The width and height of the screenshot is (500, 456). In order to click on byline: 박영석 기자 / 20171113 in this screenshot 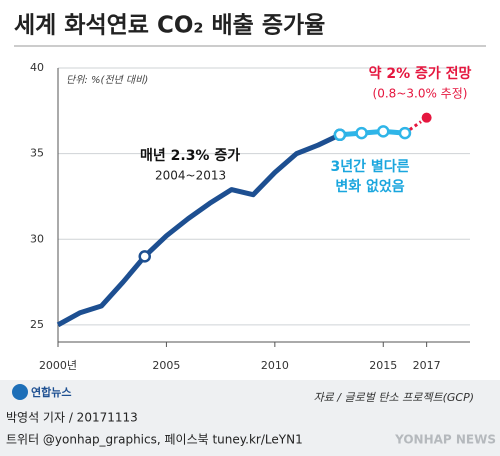, I will do `click(72, 418)`.